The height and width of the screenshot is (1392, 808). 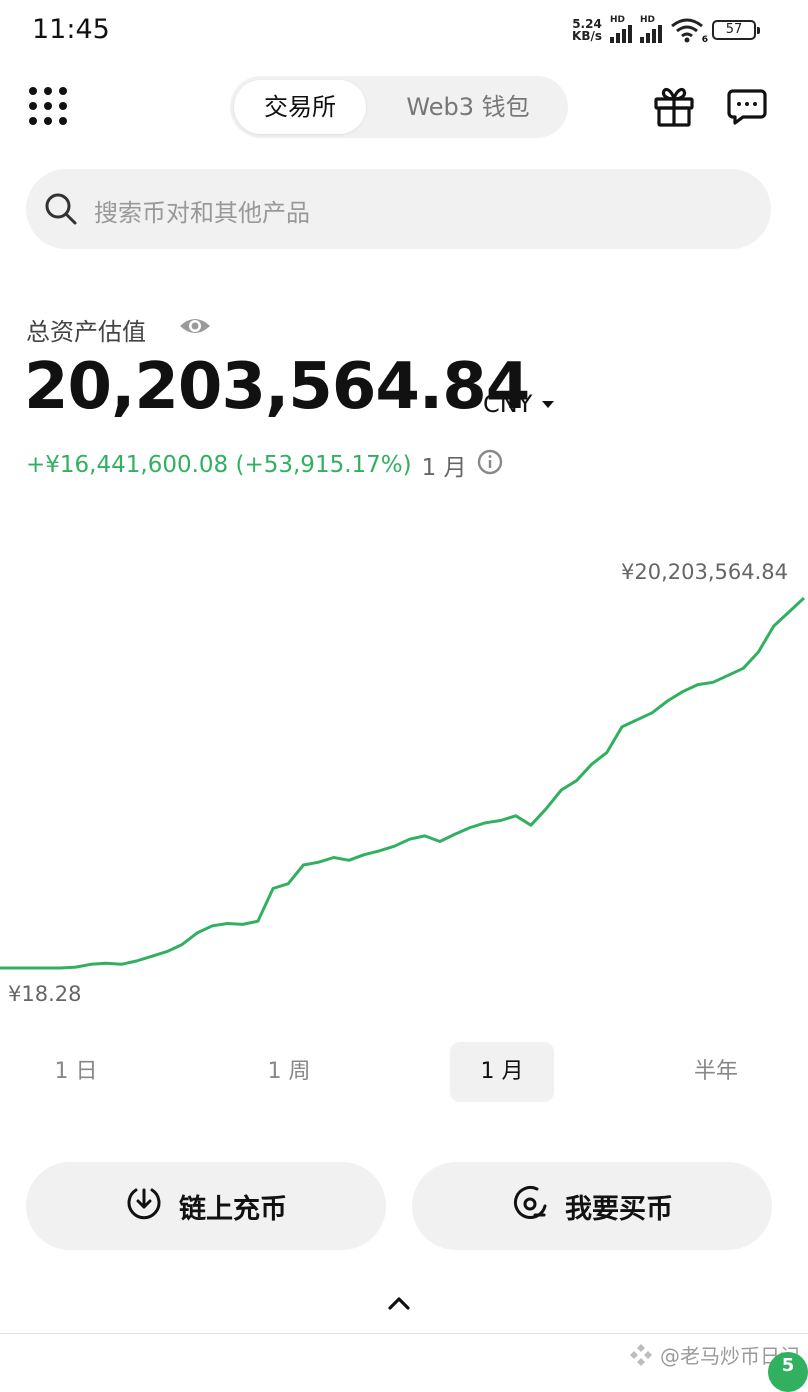 I want to click on period-tab-1d: 1 日, so click(x=76, y=1071).